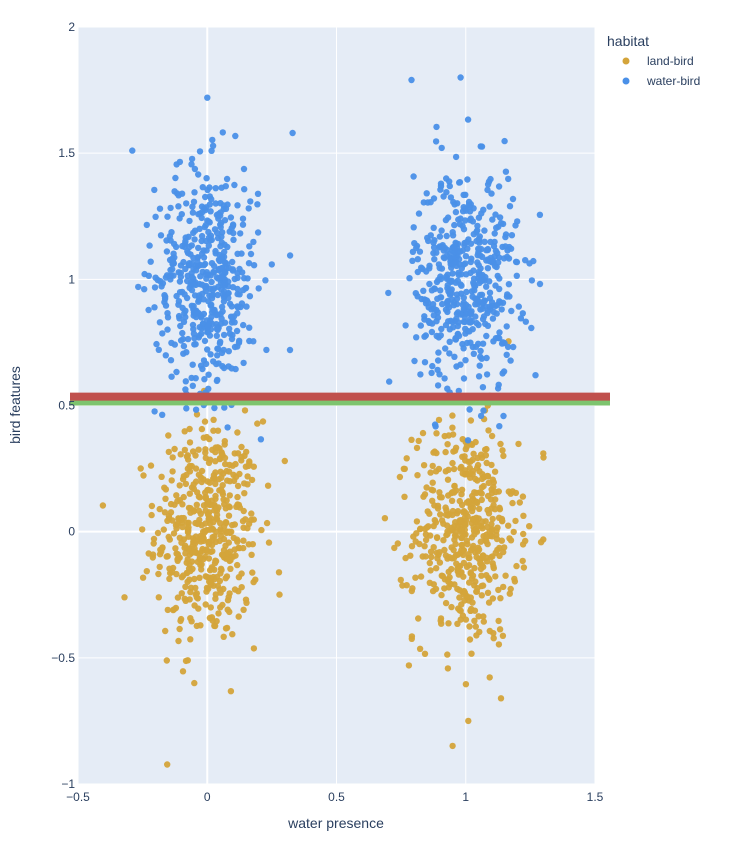  What do you see at coordinates (658, 61) in the screenshot?
I see `legend-item-land-bird: land-bird` at bounding box center [658, 61].